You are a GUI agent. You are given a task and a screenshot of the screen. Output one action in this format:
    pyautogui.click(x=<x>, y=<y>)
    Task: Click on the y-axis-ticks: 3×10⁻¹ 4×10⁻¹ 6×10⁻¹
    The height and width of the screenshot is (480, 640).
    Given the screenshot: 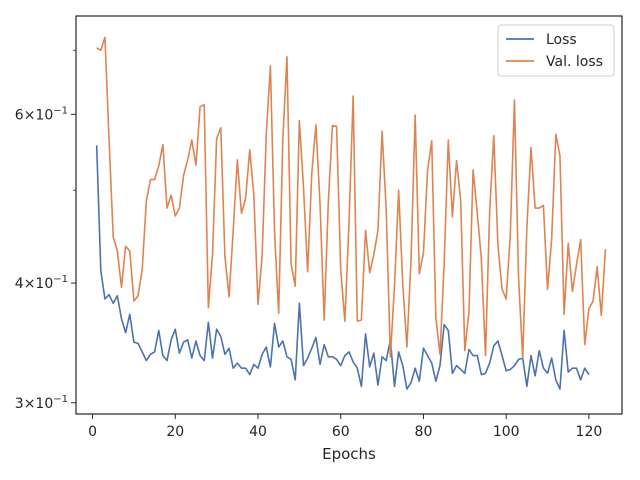 What is the action you would take?
    pyautogui.click(x=45, y=230)
    